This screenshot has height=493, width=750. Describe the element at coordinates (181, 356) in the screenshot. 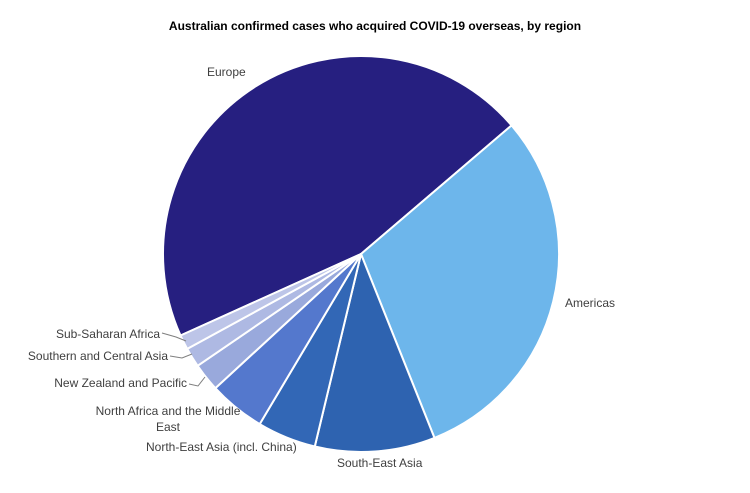

I see `leader-line-southern-and-central-asia` at that location.